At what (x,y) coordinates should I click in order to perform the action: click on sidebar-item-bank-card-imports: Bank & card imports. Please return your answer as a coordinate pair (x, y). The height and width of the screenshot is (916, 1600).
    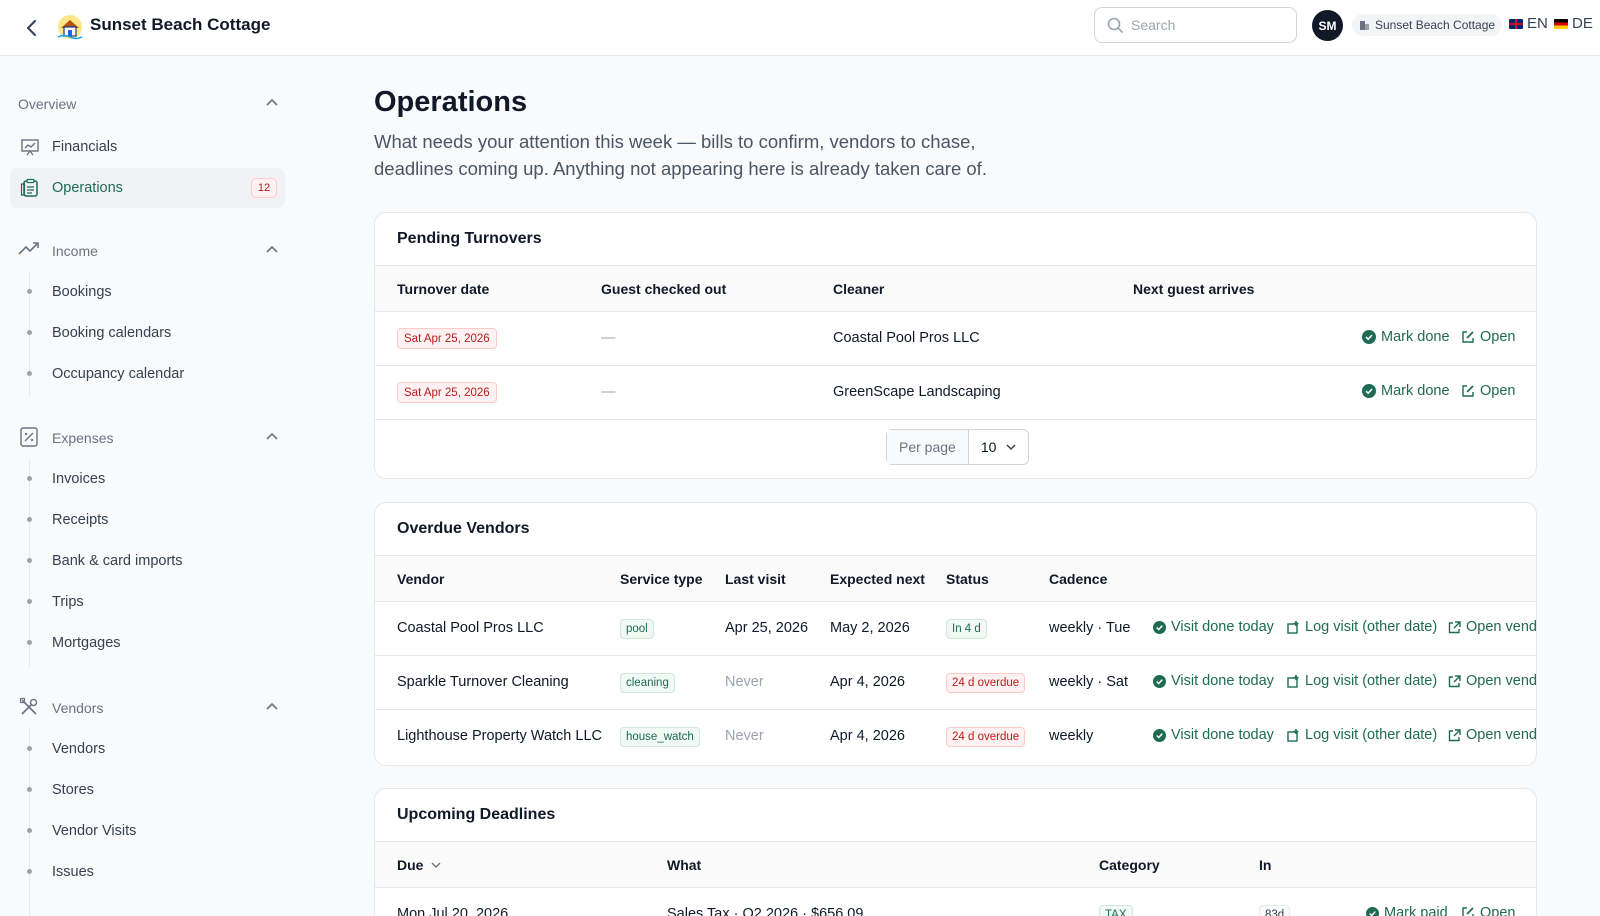
    Looking at the image, I should click on (117, 561).